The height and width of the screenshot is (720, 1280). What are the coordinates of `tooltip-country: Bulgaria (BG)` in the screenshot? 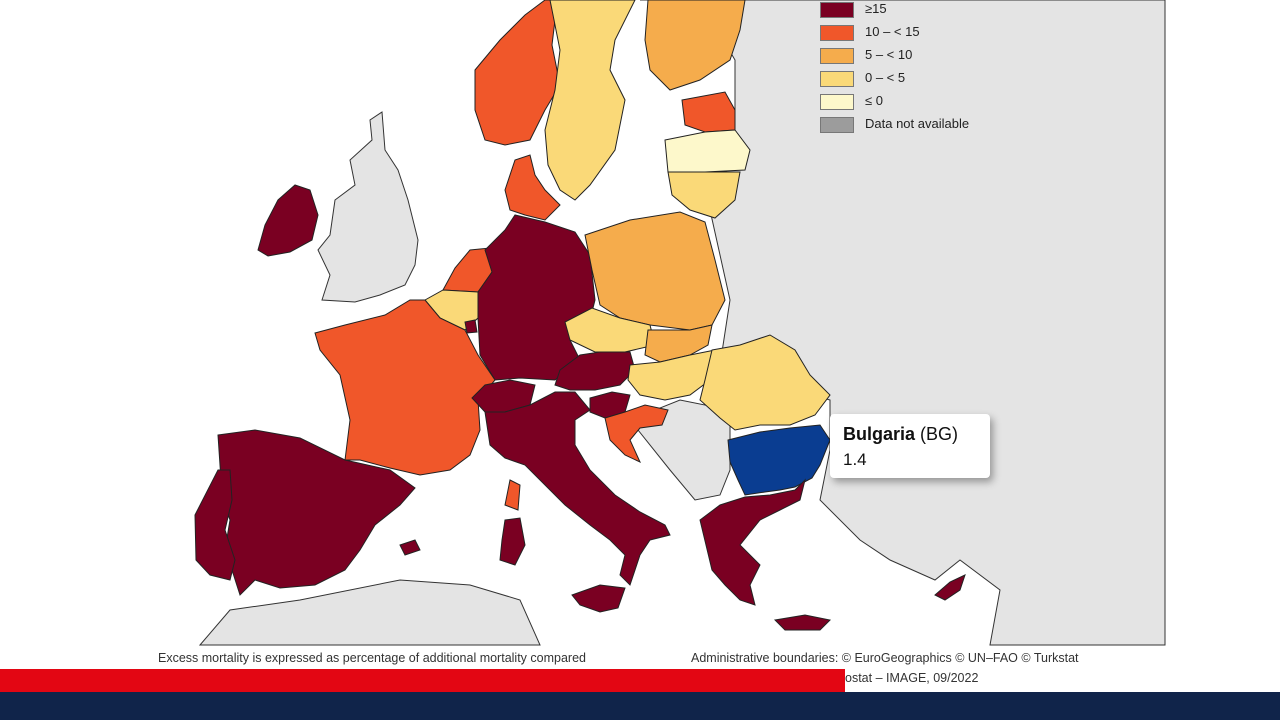 It's located at (900, 434).